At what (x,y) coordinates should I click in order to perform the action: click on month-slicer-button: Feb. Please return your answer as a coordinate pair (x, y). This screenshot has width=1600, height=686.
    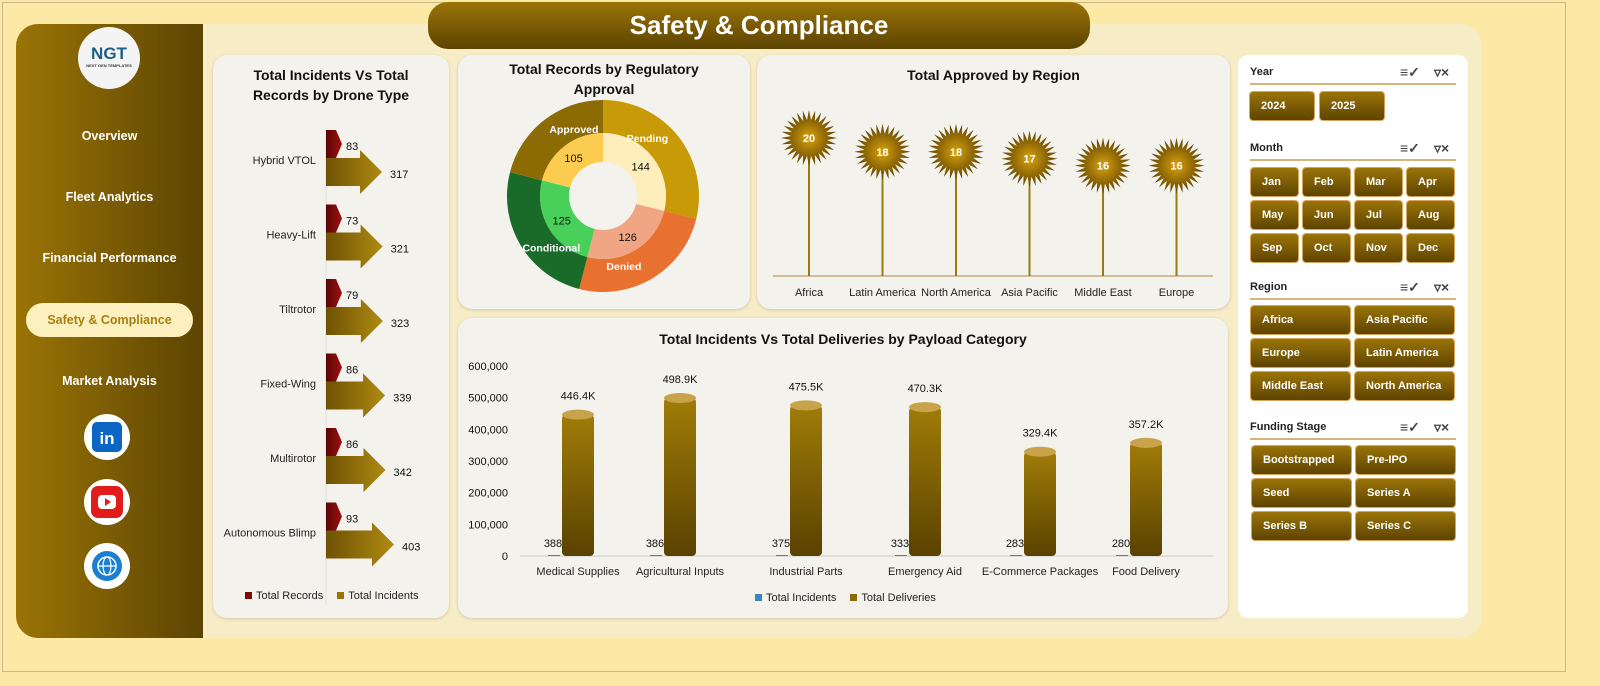
    Looking at the image, I should click on (1326, 182).